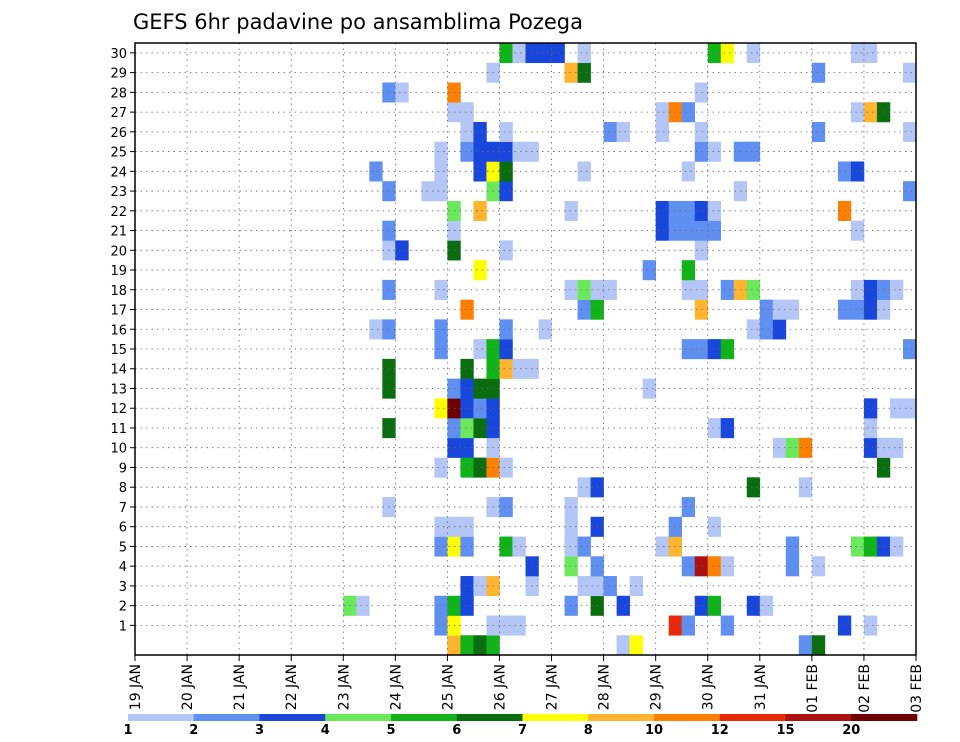 The height and width of the screenshot is (742, 960). I want to click on y-tick-label: 7, so click(123, 508).